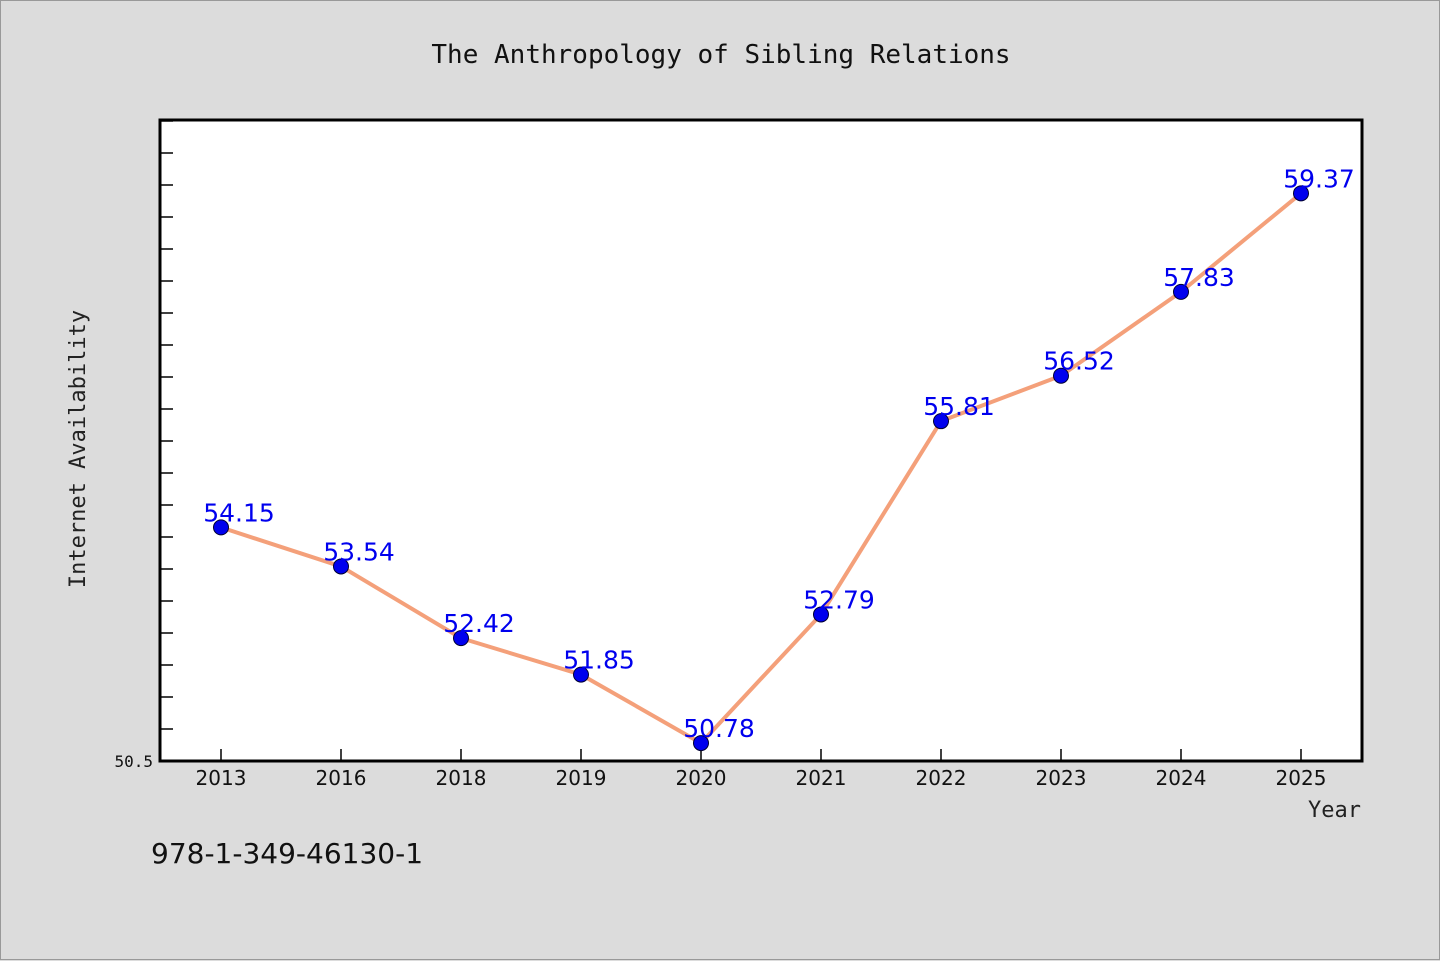  What do you see at coordinates (839, 599) in the screenshot?
I see `data-label: 52.79` at bounding box center [839, 599].